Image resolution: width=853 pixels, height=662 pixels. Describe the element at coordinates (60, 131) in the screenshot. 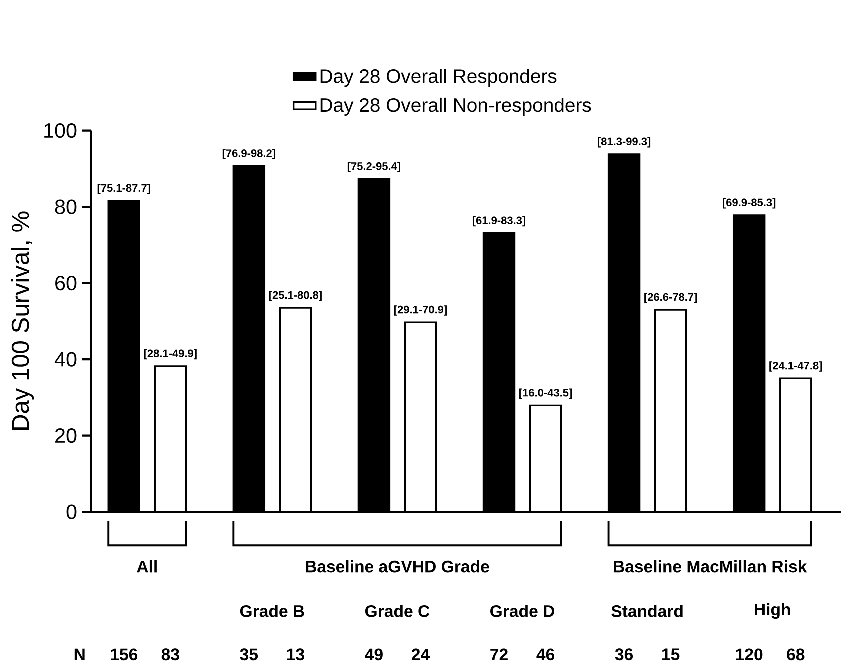

I see `y-tick-label: 100` at that location.